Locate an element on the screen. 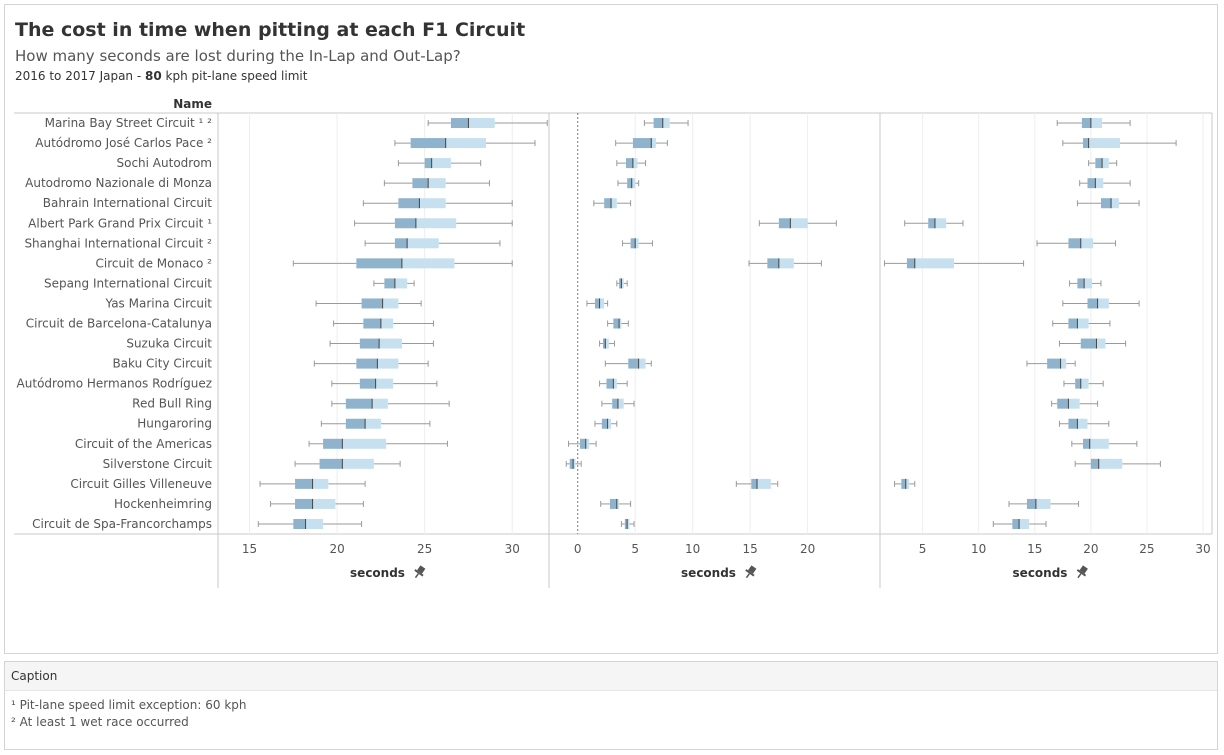 This screenshot has width=1224, height=755. row-label: Circuit de Barcelona-Catalunya is located at coordinates (119, 324).